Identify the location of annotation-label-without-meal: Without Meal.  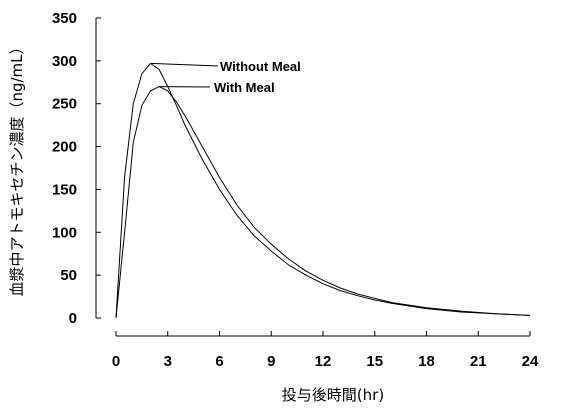
(260, 66).